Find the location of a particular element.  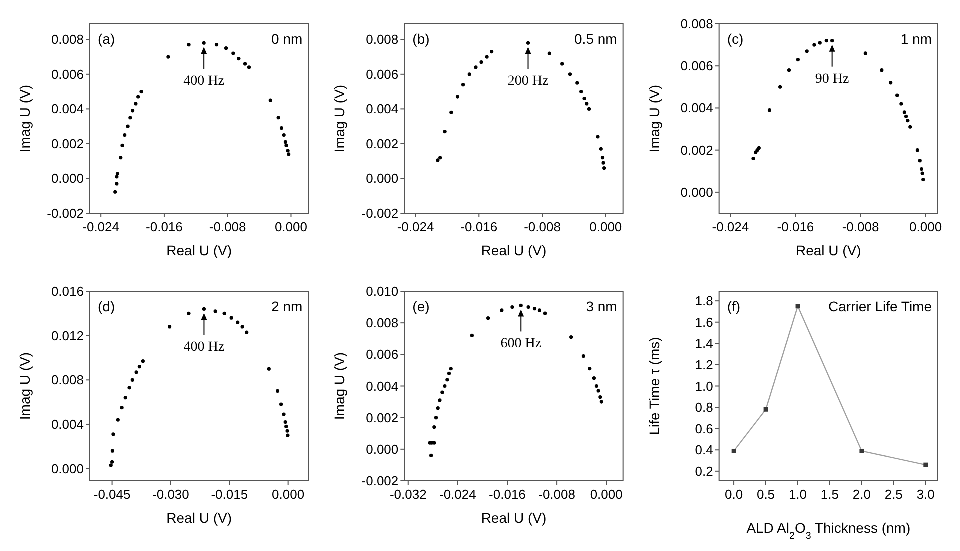

annotation: 1 nm is located at coordinates (916, 39).